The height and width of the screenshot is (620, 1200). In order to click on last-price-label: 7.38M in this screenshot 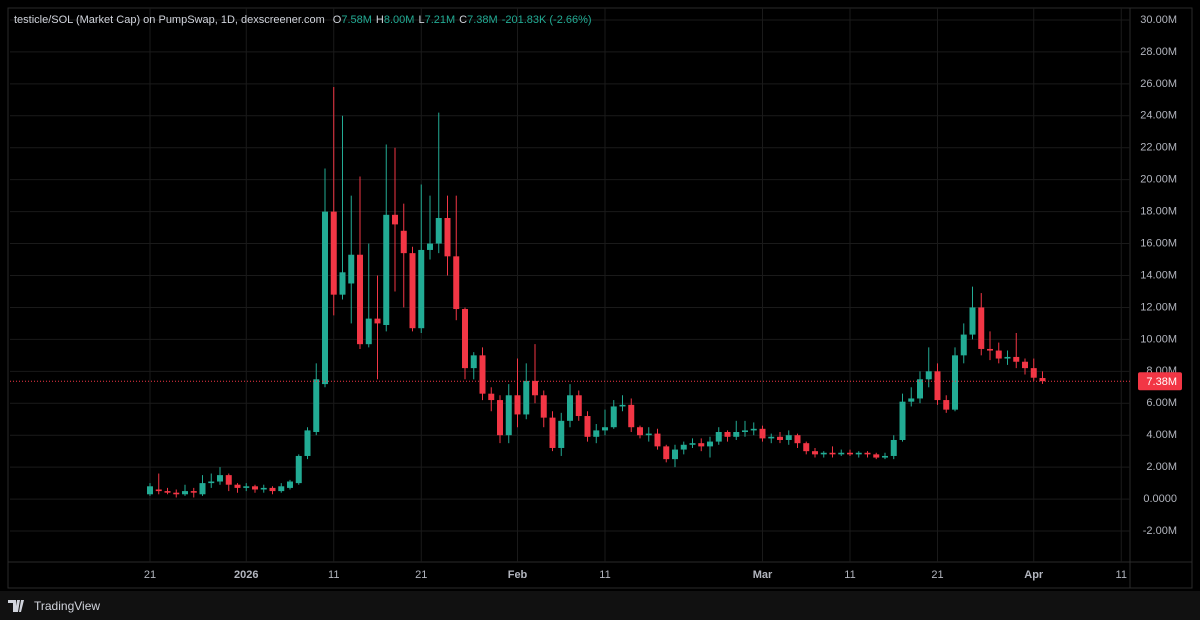, I will do `click(1161, 382)`.